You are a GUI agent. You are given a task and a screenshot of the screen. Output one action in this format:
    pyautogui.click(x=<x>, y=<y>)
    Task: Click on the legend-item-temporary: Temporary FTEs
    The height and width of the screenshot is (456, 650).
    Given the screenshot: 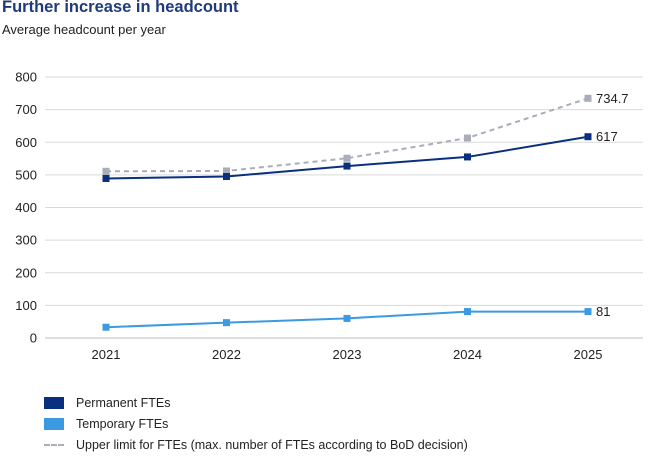 What is the action you would take?
    pyautogui.click(x=256, y=424)
    